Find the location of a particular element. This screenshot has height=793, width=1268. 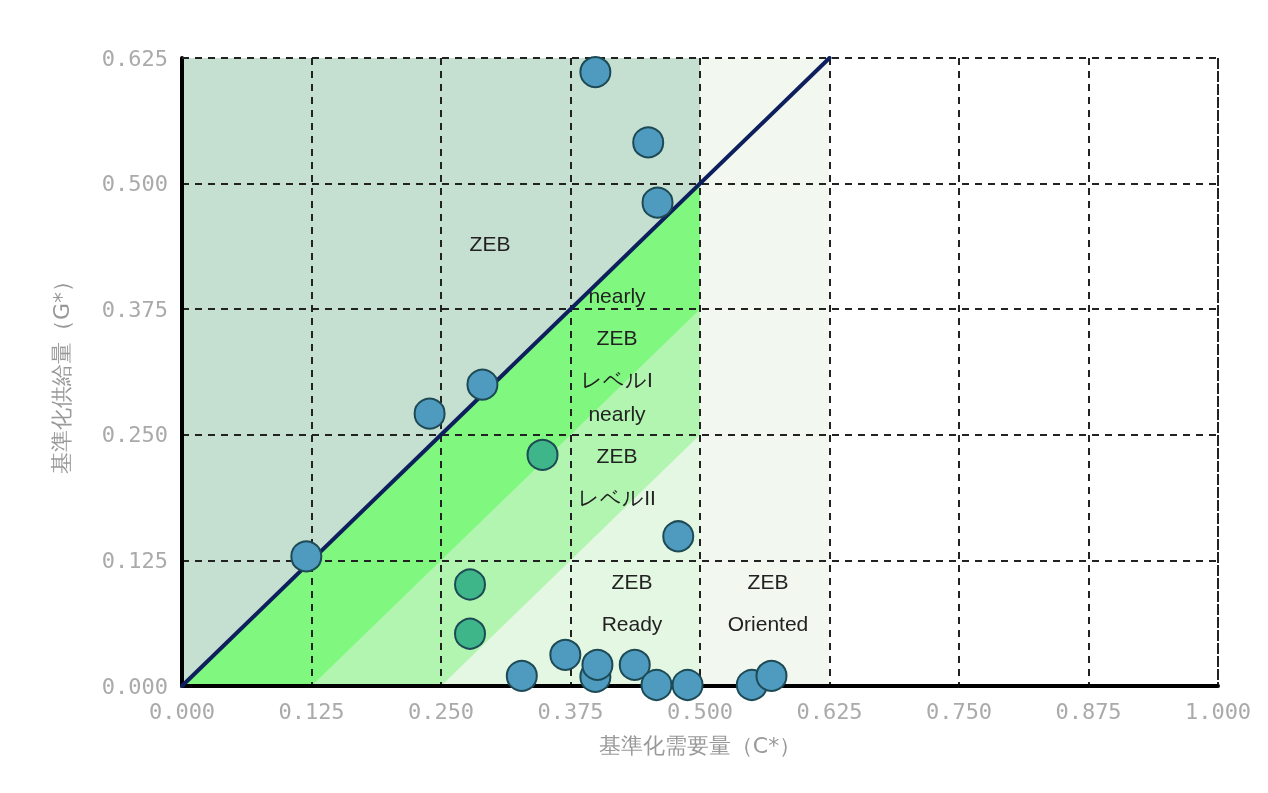

x-tick-label: 0.375 is located at coordinates (570, 711).